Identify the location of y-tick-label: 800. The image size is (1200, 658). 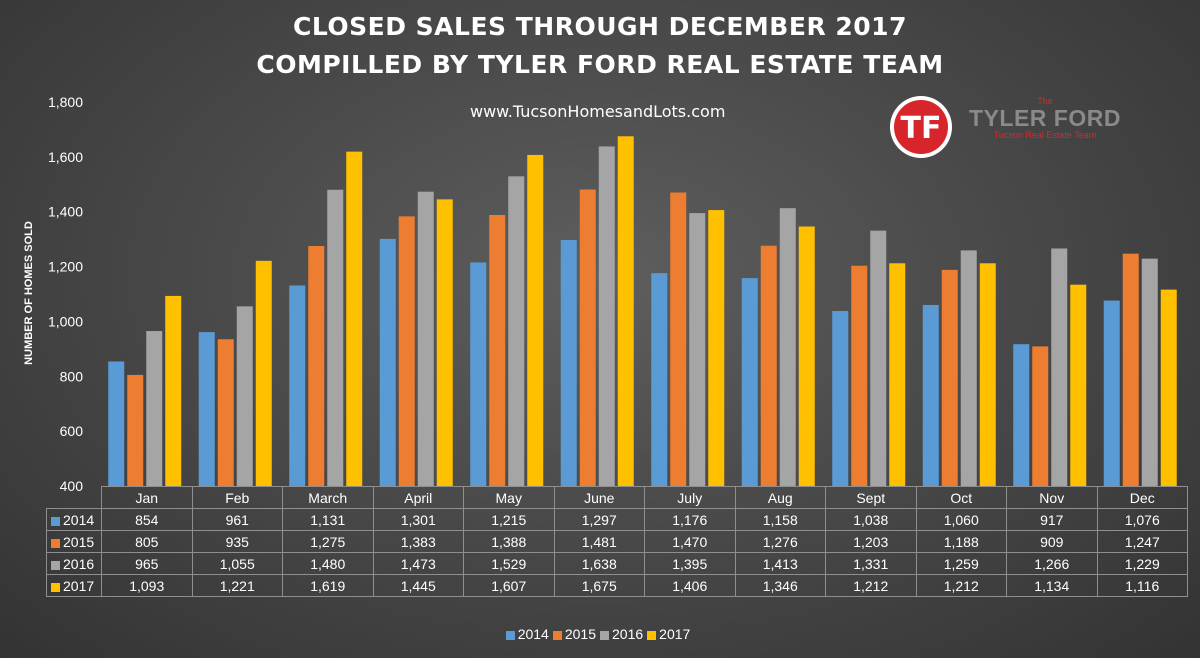
(72, 376).